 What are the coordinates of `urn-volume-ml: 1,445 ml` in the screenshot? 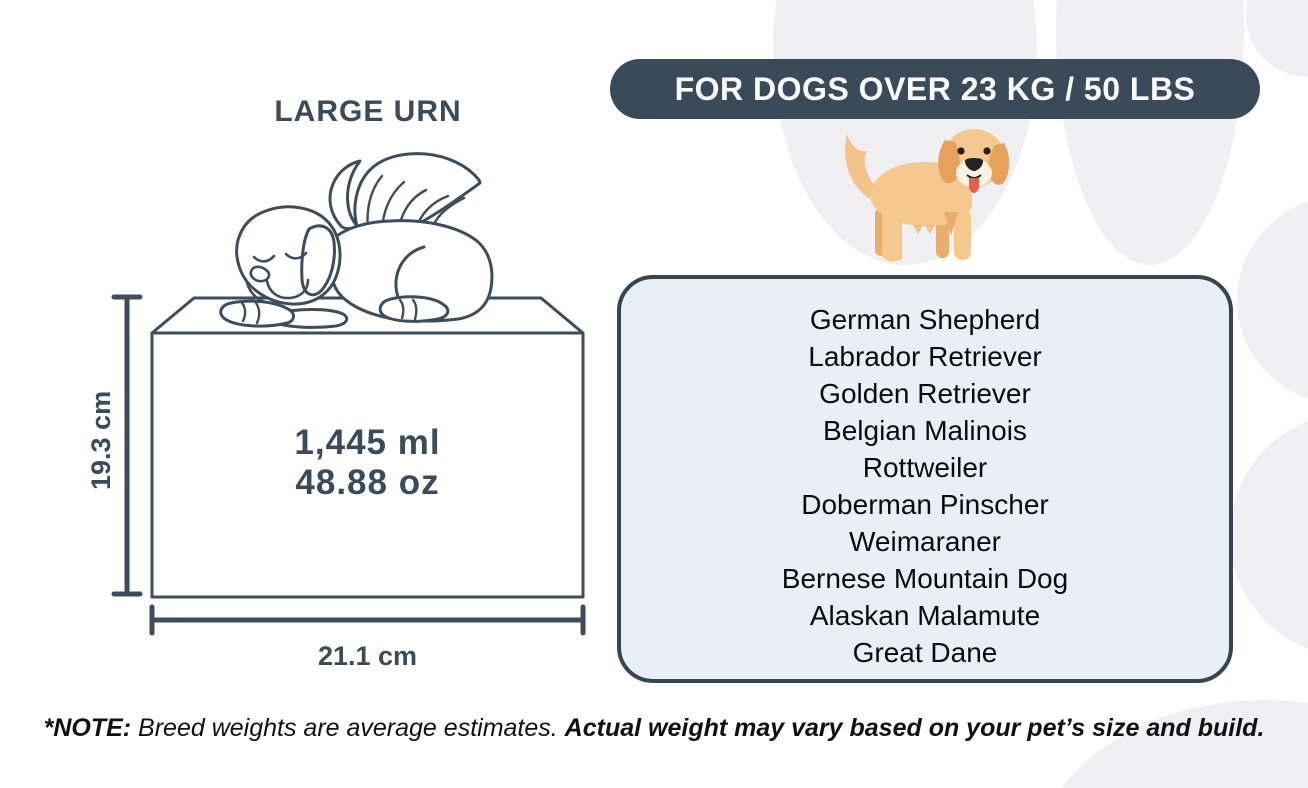 It's located at (367, 442).